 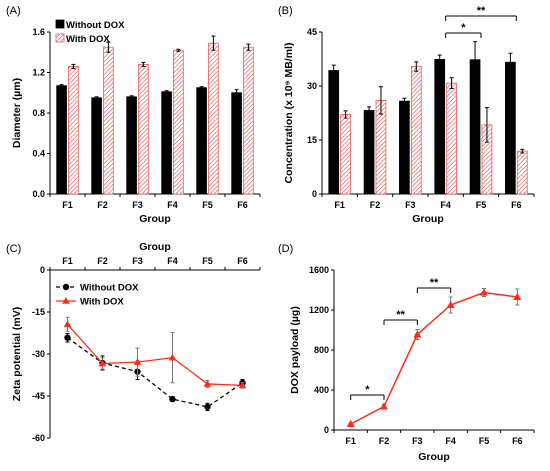 I want to click on y-tick-label: 1200, so click(x=319, y=310).